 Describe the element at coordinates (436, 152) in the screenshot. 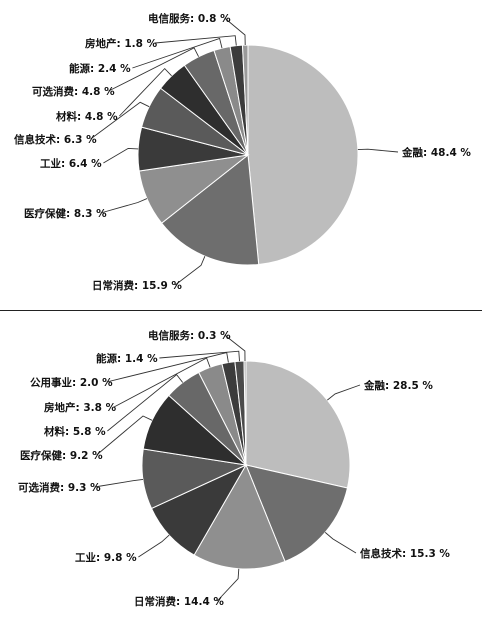

I see `pie-top-label-0: 金融: 48.4 %` at that location.